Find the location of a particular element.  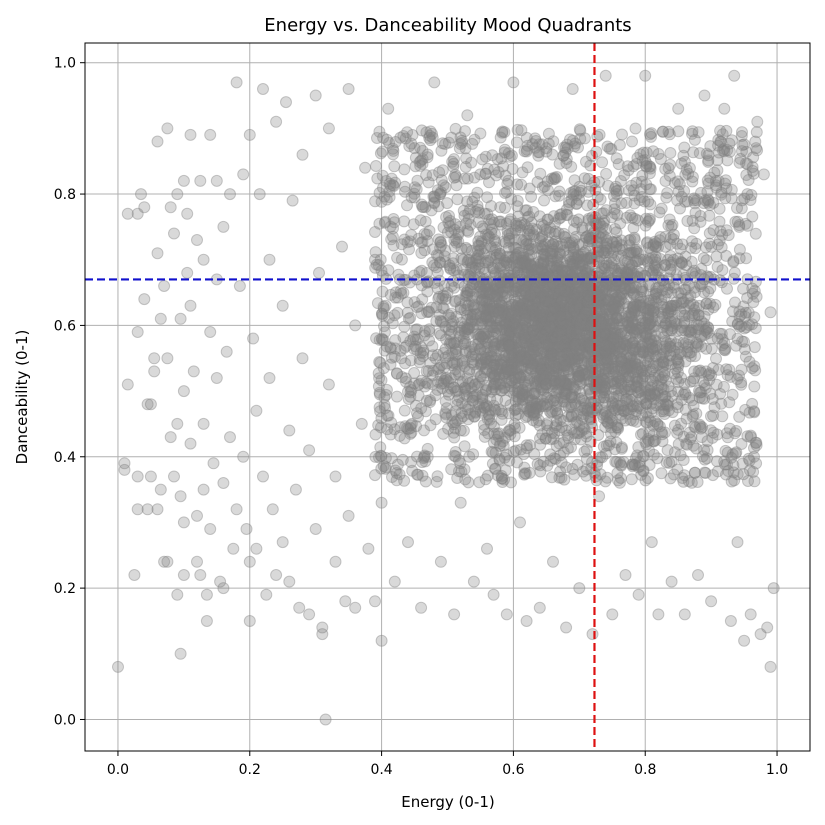

x-tick-label-0: 0.0 is located at coordinates (118, 770).